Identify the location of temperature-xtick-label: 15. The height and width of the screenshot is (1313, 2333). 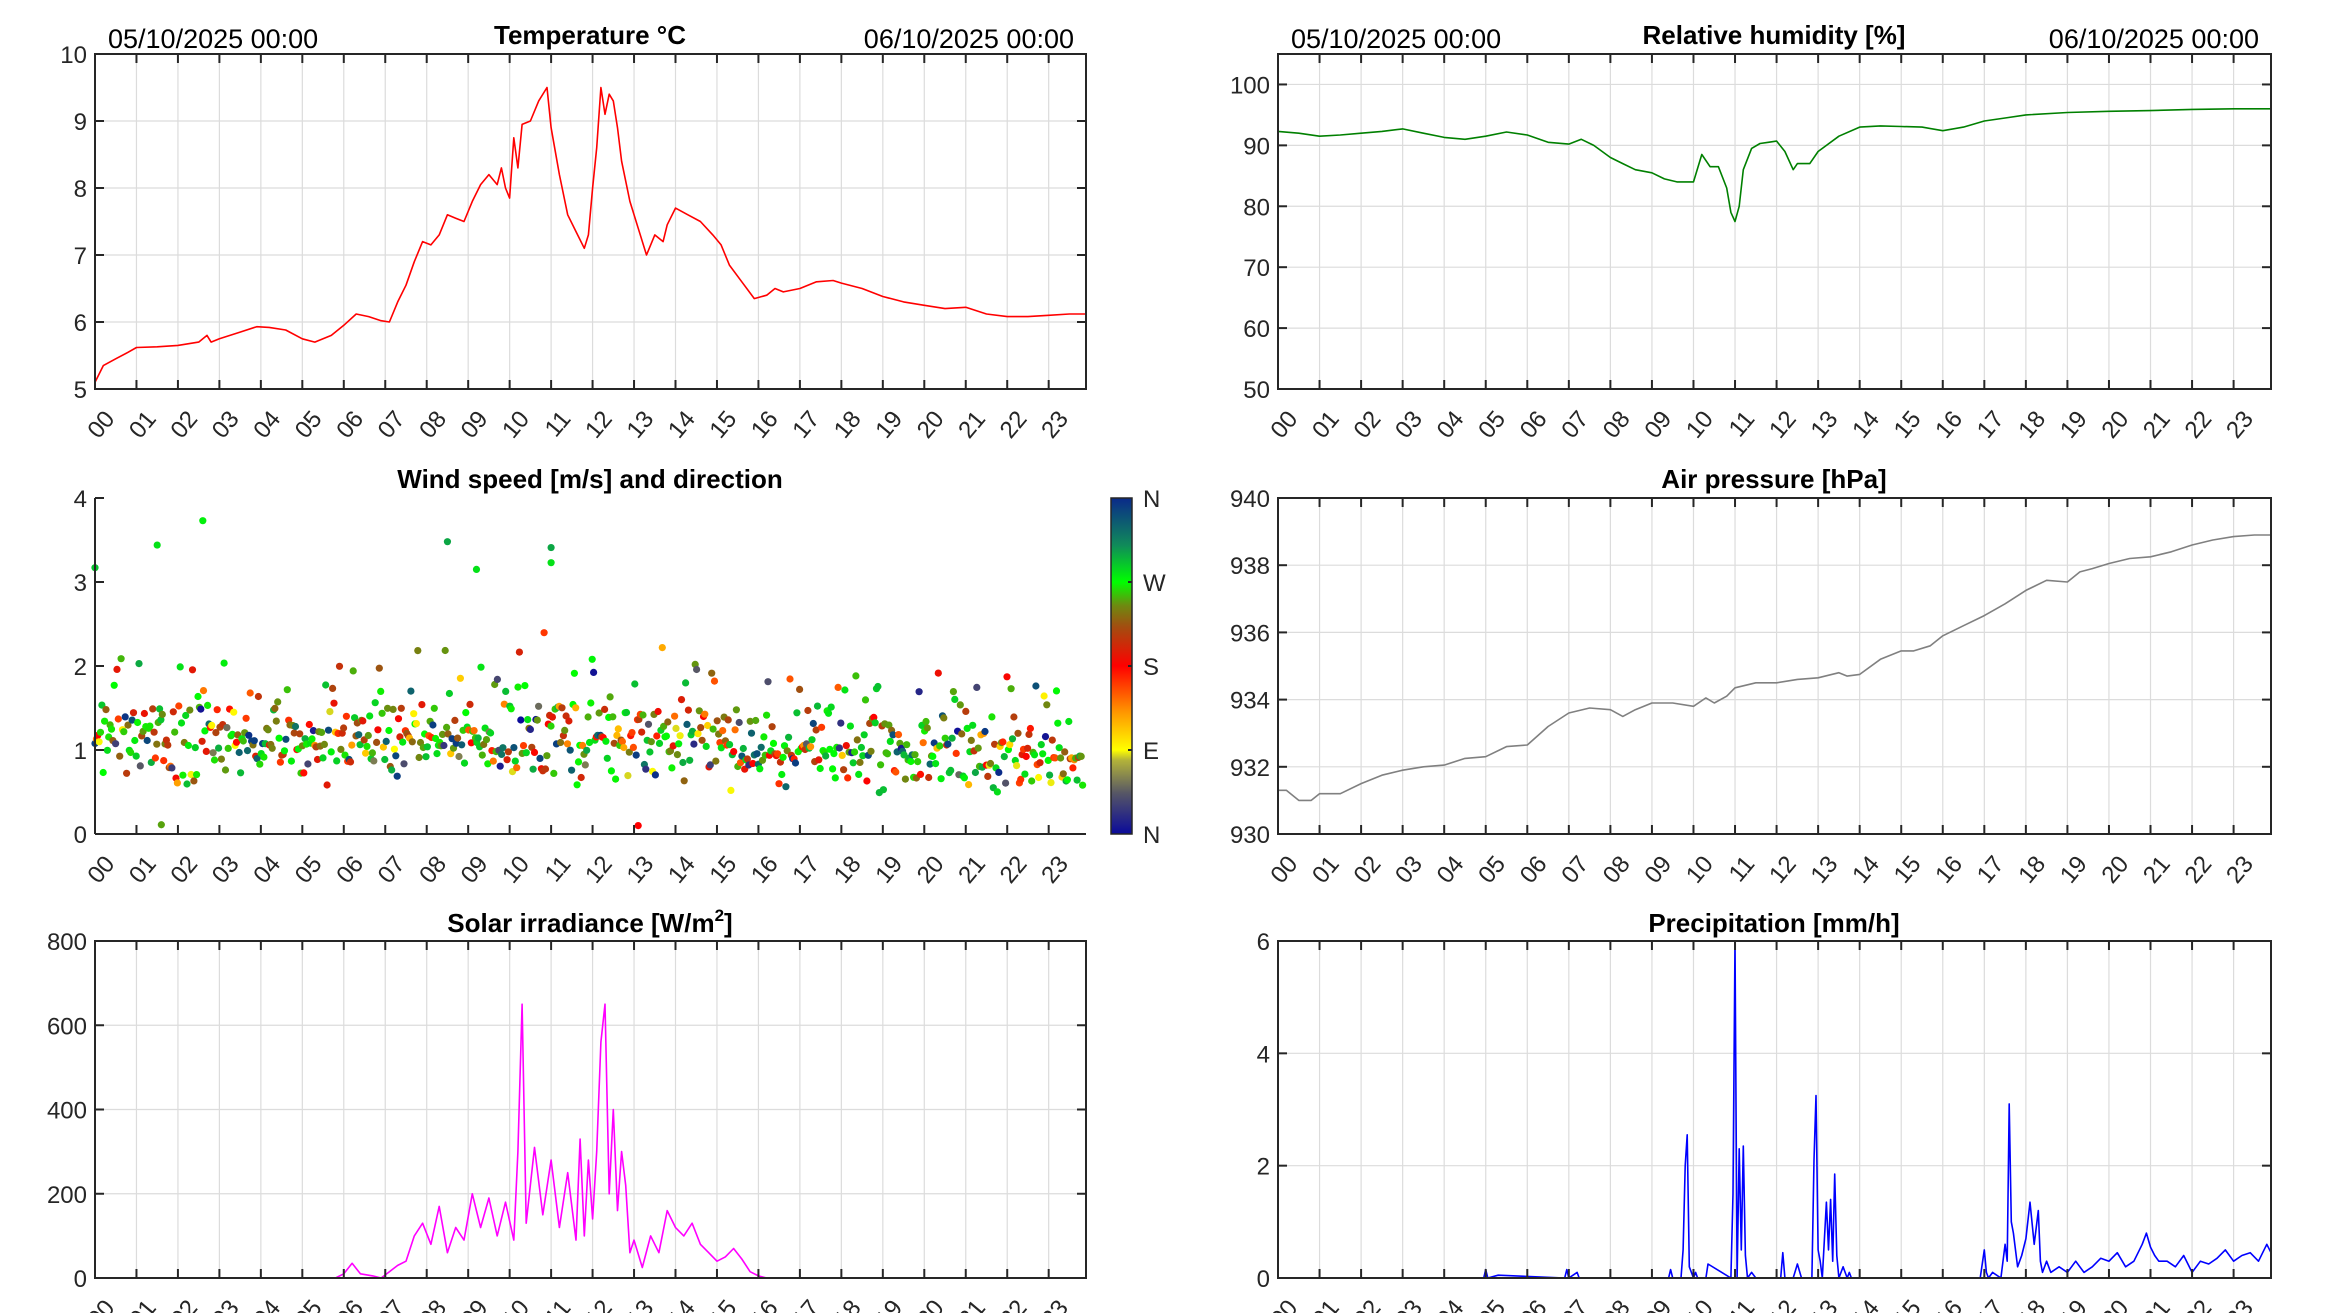
(723, 425).